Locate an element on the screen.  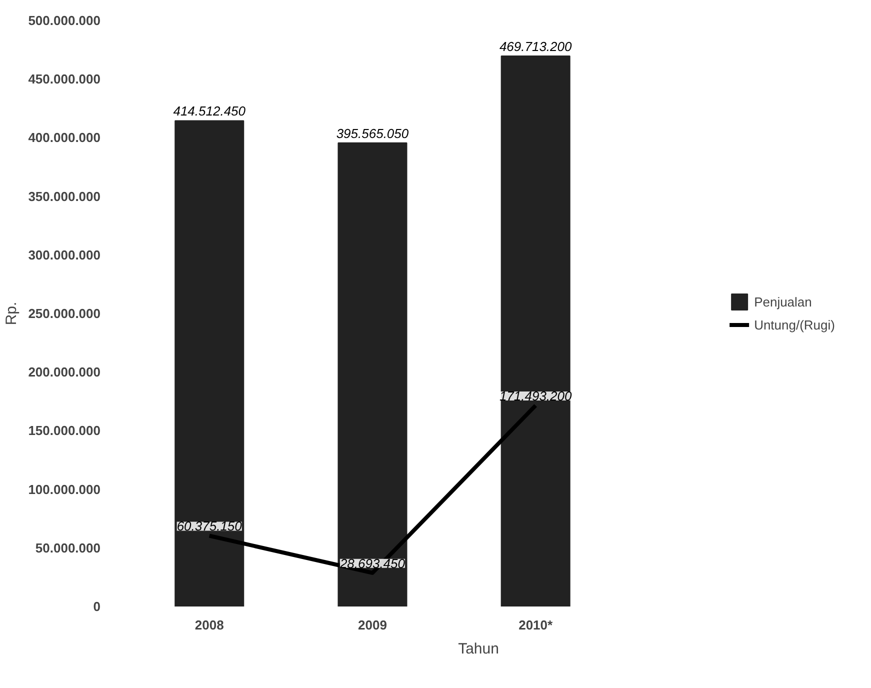
x-axis-title: Tahun is located at coordinates (478, 649).